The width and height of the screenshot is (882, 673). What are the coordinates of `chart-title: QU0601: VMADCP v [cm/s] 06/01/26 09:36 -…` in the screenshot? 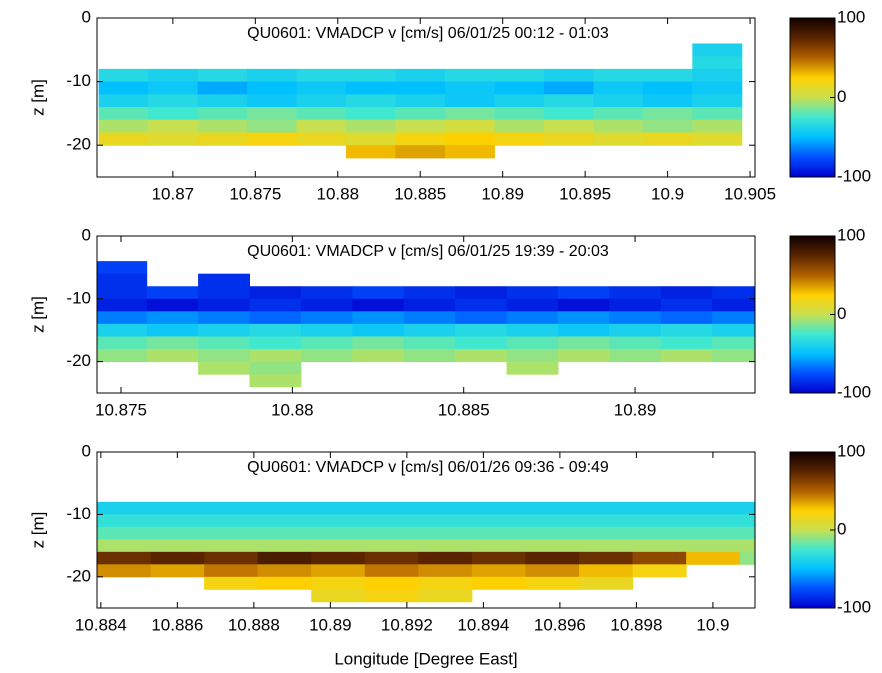 It's located at (428, 467).